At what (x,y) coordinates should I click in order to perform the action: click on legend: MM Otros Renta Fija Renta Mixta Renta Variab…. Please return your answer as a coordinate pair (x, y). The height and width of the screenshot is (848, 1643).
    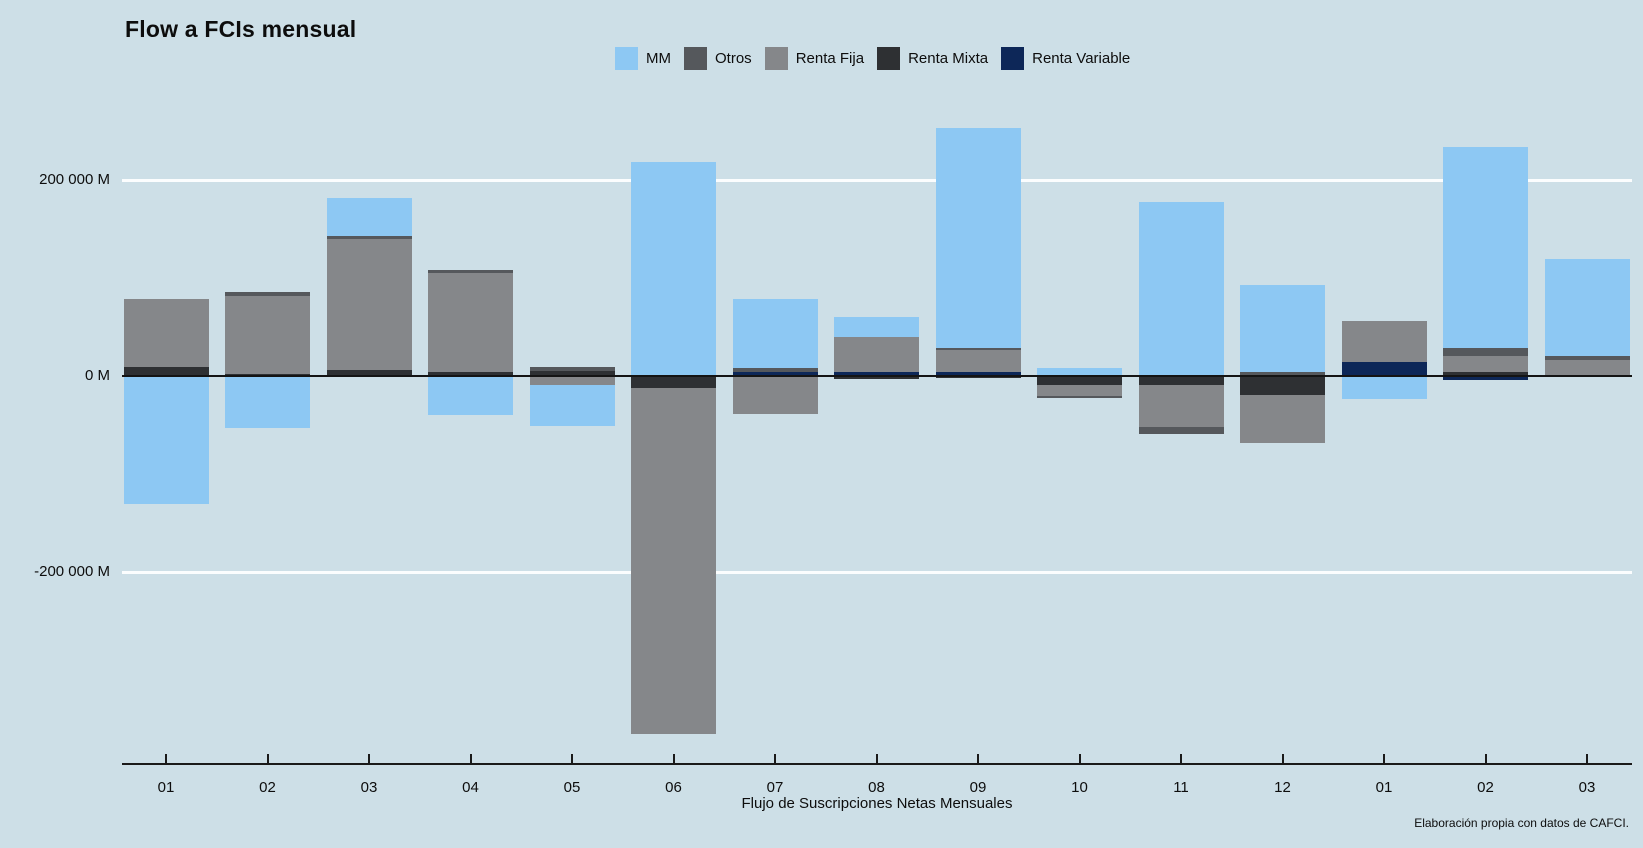
    Looking at the image, I should click on (872, 58).